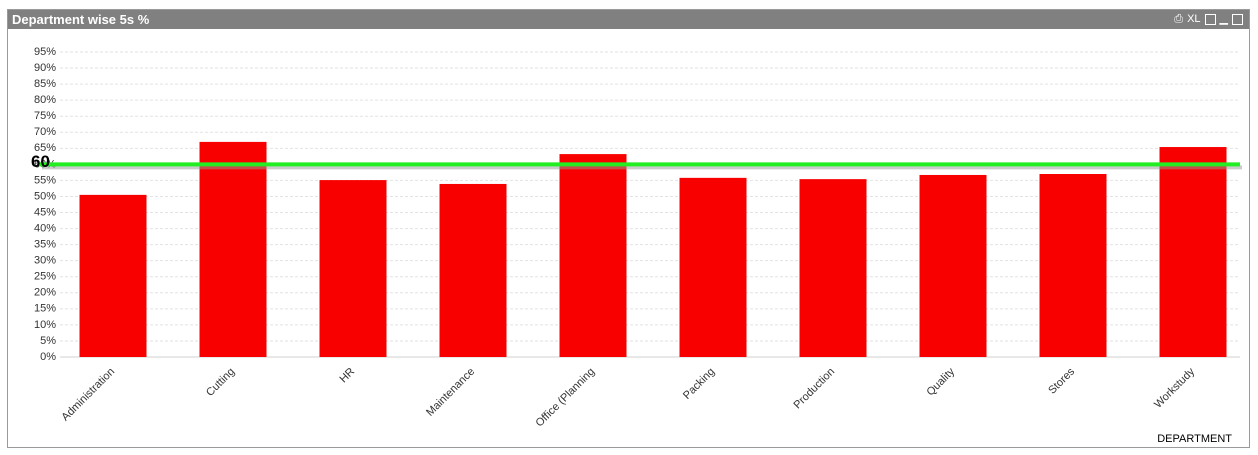 Image resolution: width=1258 pixels, height=455 pixels. What do you see at coordinates (940, 381) in the screenshot?
I see `x-tick-label: Quality` at bounding box center [940, 381].